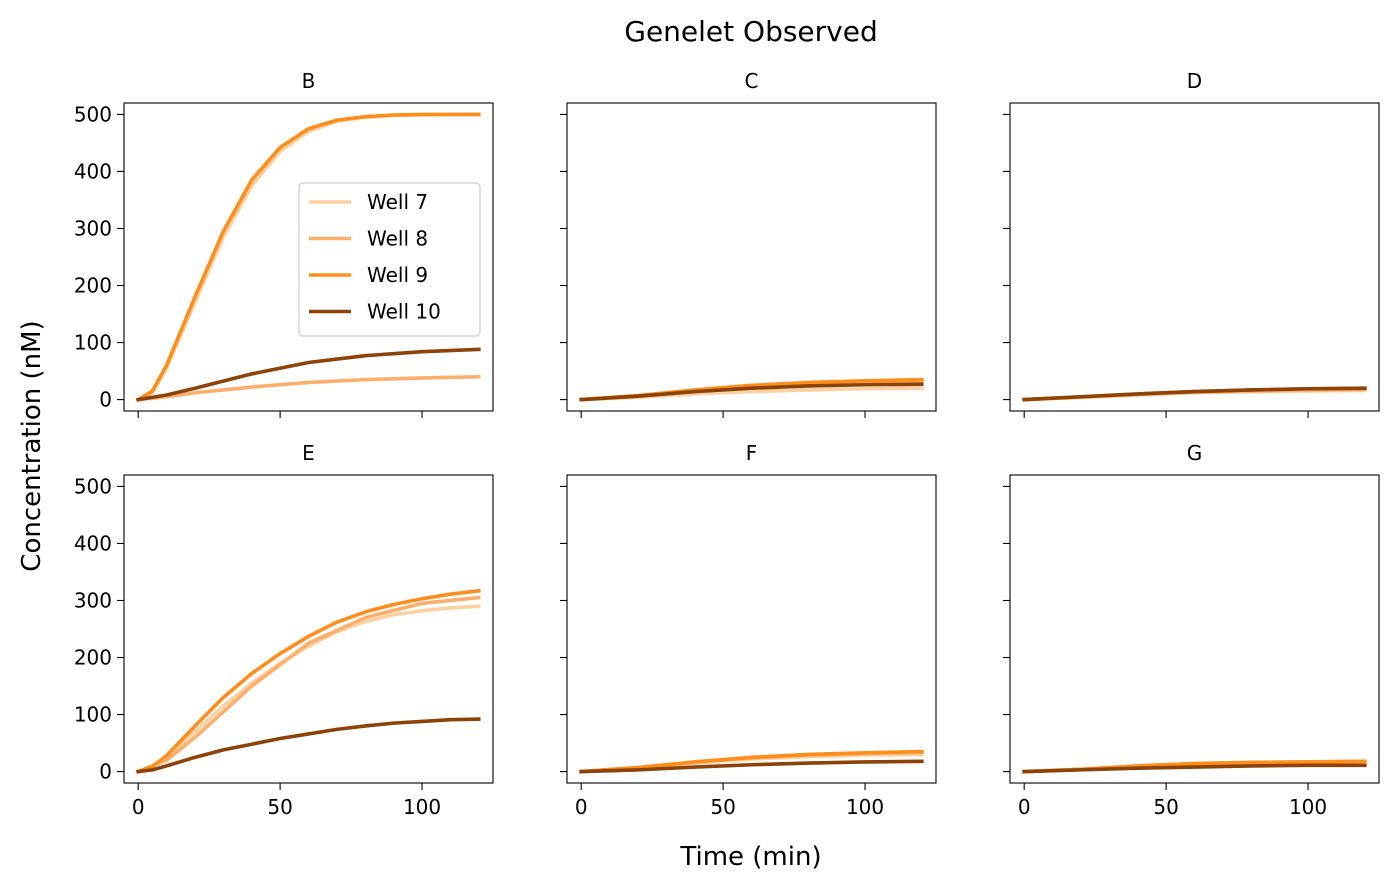  I want to click on legend-label: Well 8, so click(397, 239).